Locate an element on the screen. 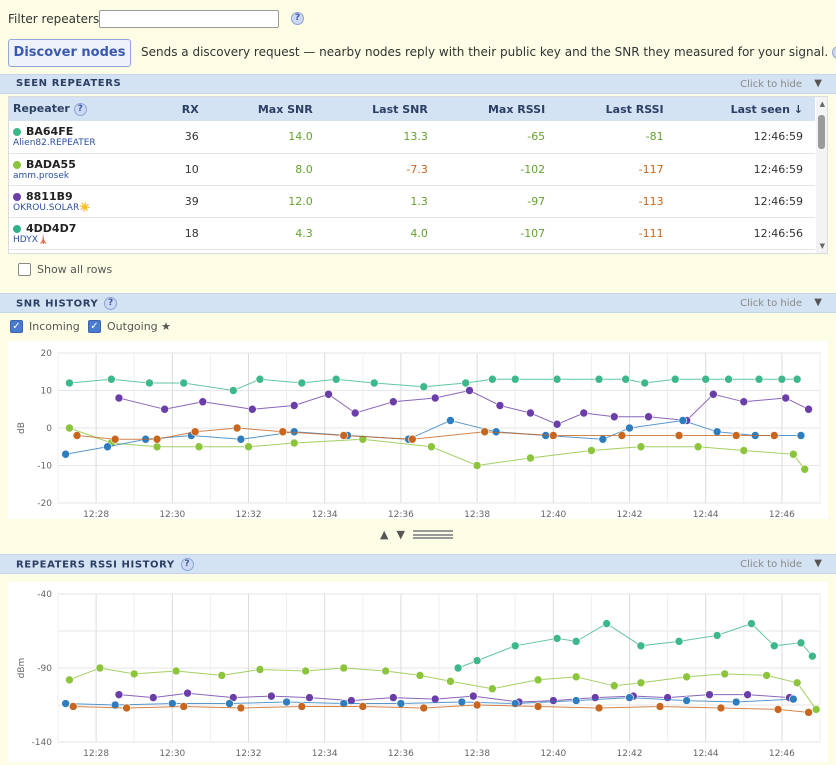 Image resolution: width=836 pixels, height=765 pixels. col-repeater: Repeater ? is located at coordinates (80, 109).